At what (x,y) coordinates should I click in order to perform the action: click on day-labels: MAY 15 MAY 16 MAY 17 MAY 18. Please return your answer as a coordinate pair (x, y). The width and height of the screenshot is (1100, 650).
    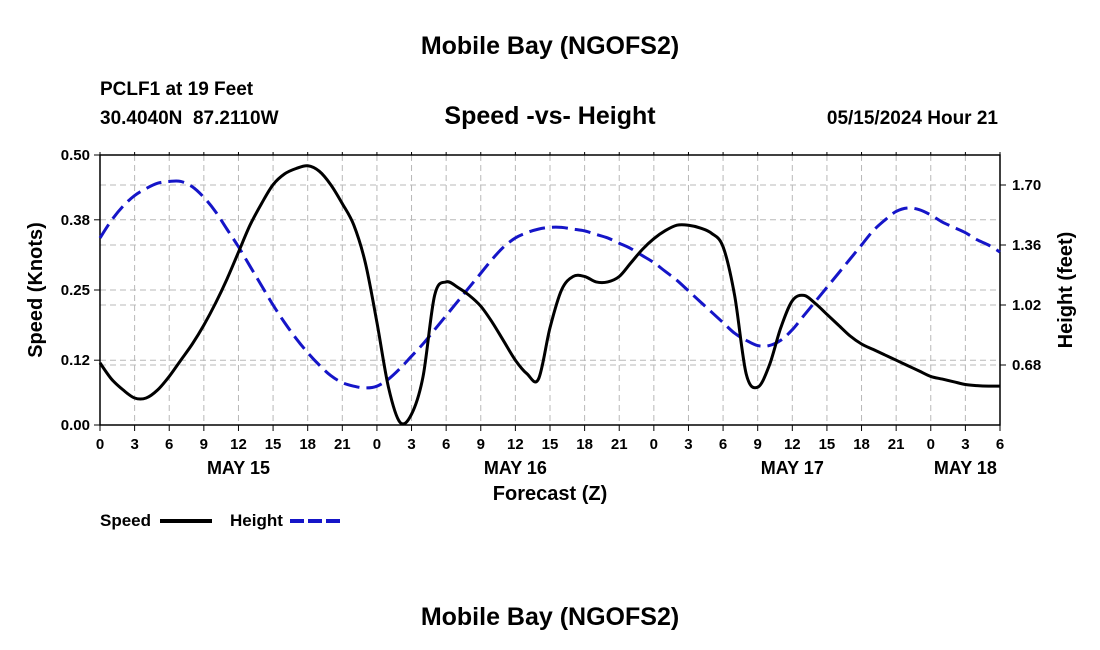
    Looking at the image, I should click on (602, 468).